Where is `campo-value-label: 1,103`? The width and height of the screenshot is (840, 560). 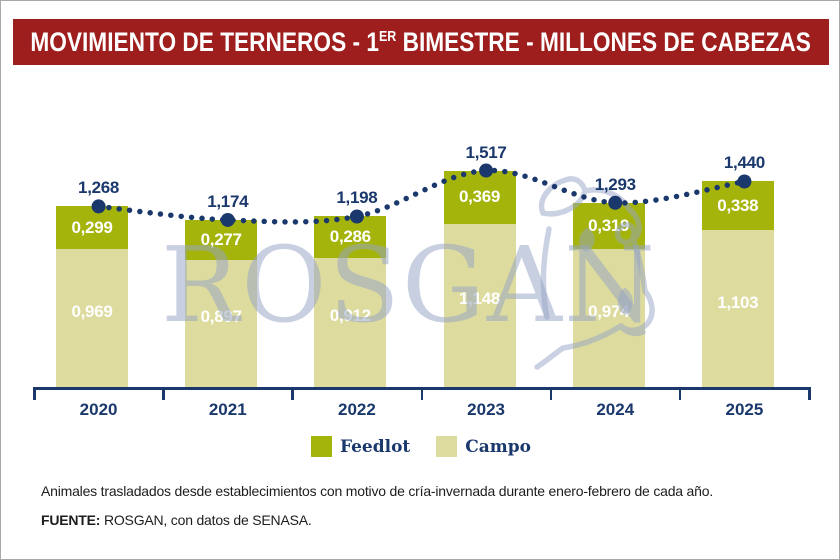 campo-value-label: 1,103 is located at coordinates (738, 302).